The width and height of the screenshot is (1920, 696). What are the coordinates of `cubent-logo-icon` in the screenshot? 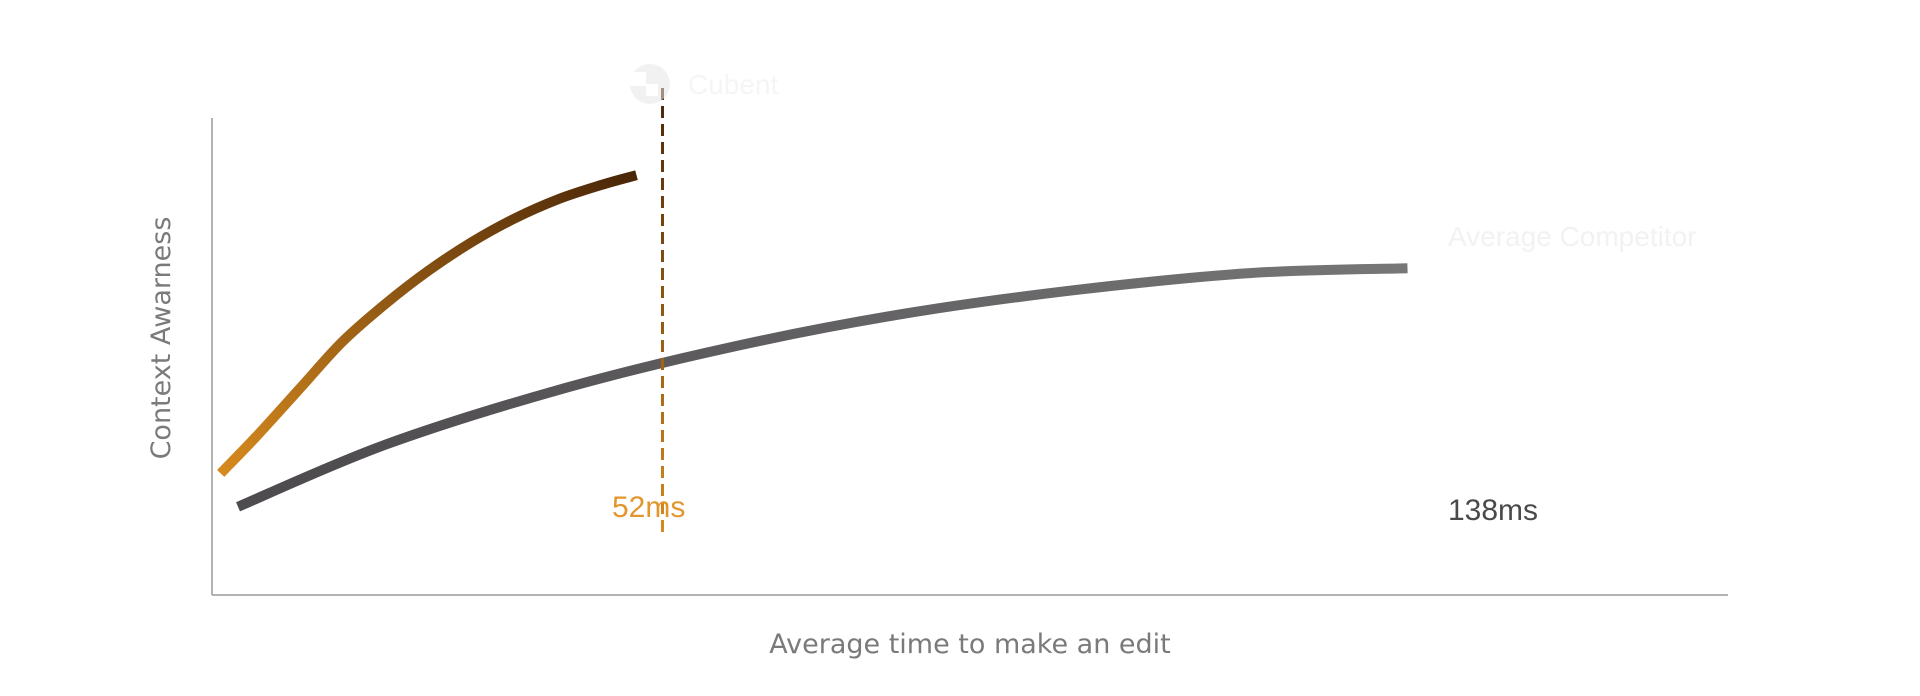 It's located at (650, 84).